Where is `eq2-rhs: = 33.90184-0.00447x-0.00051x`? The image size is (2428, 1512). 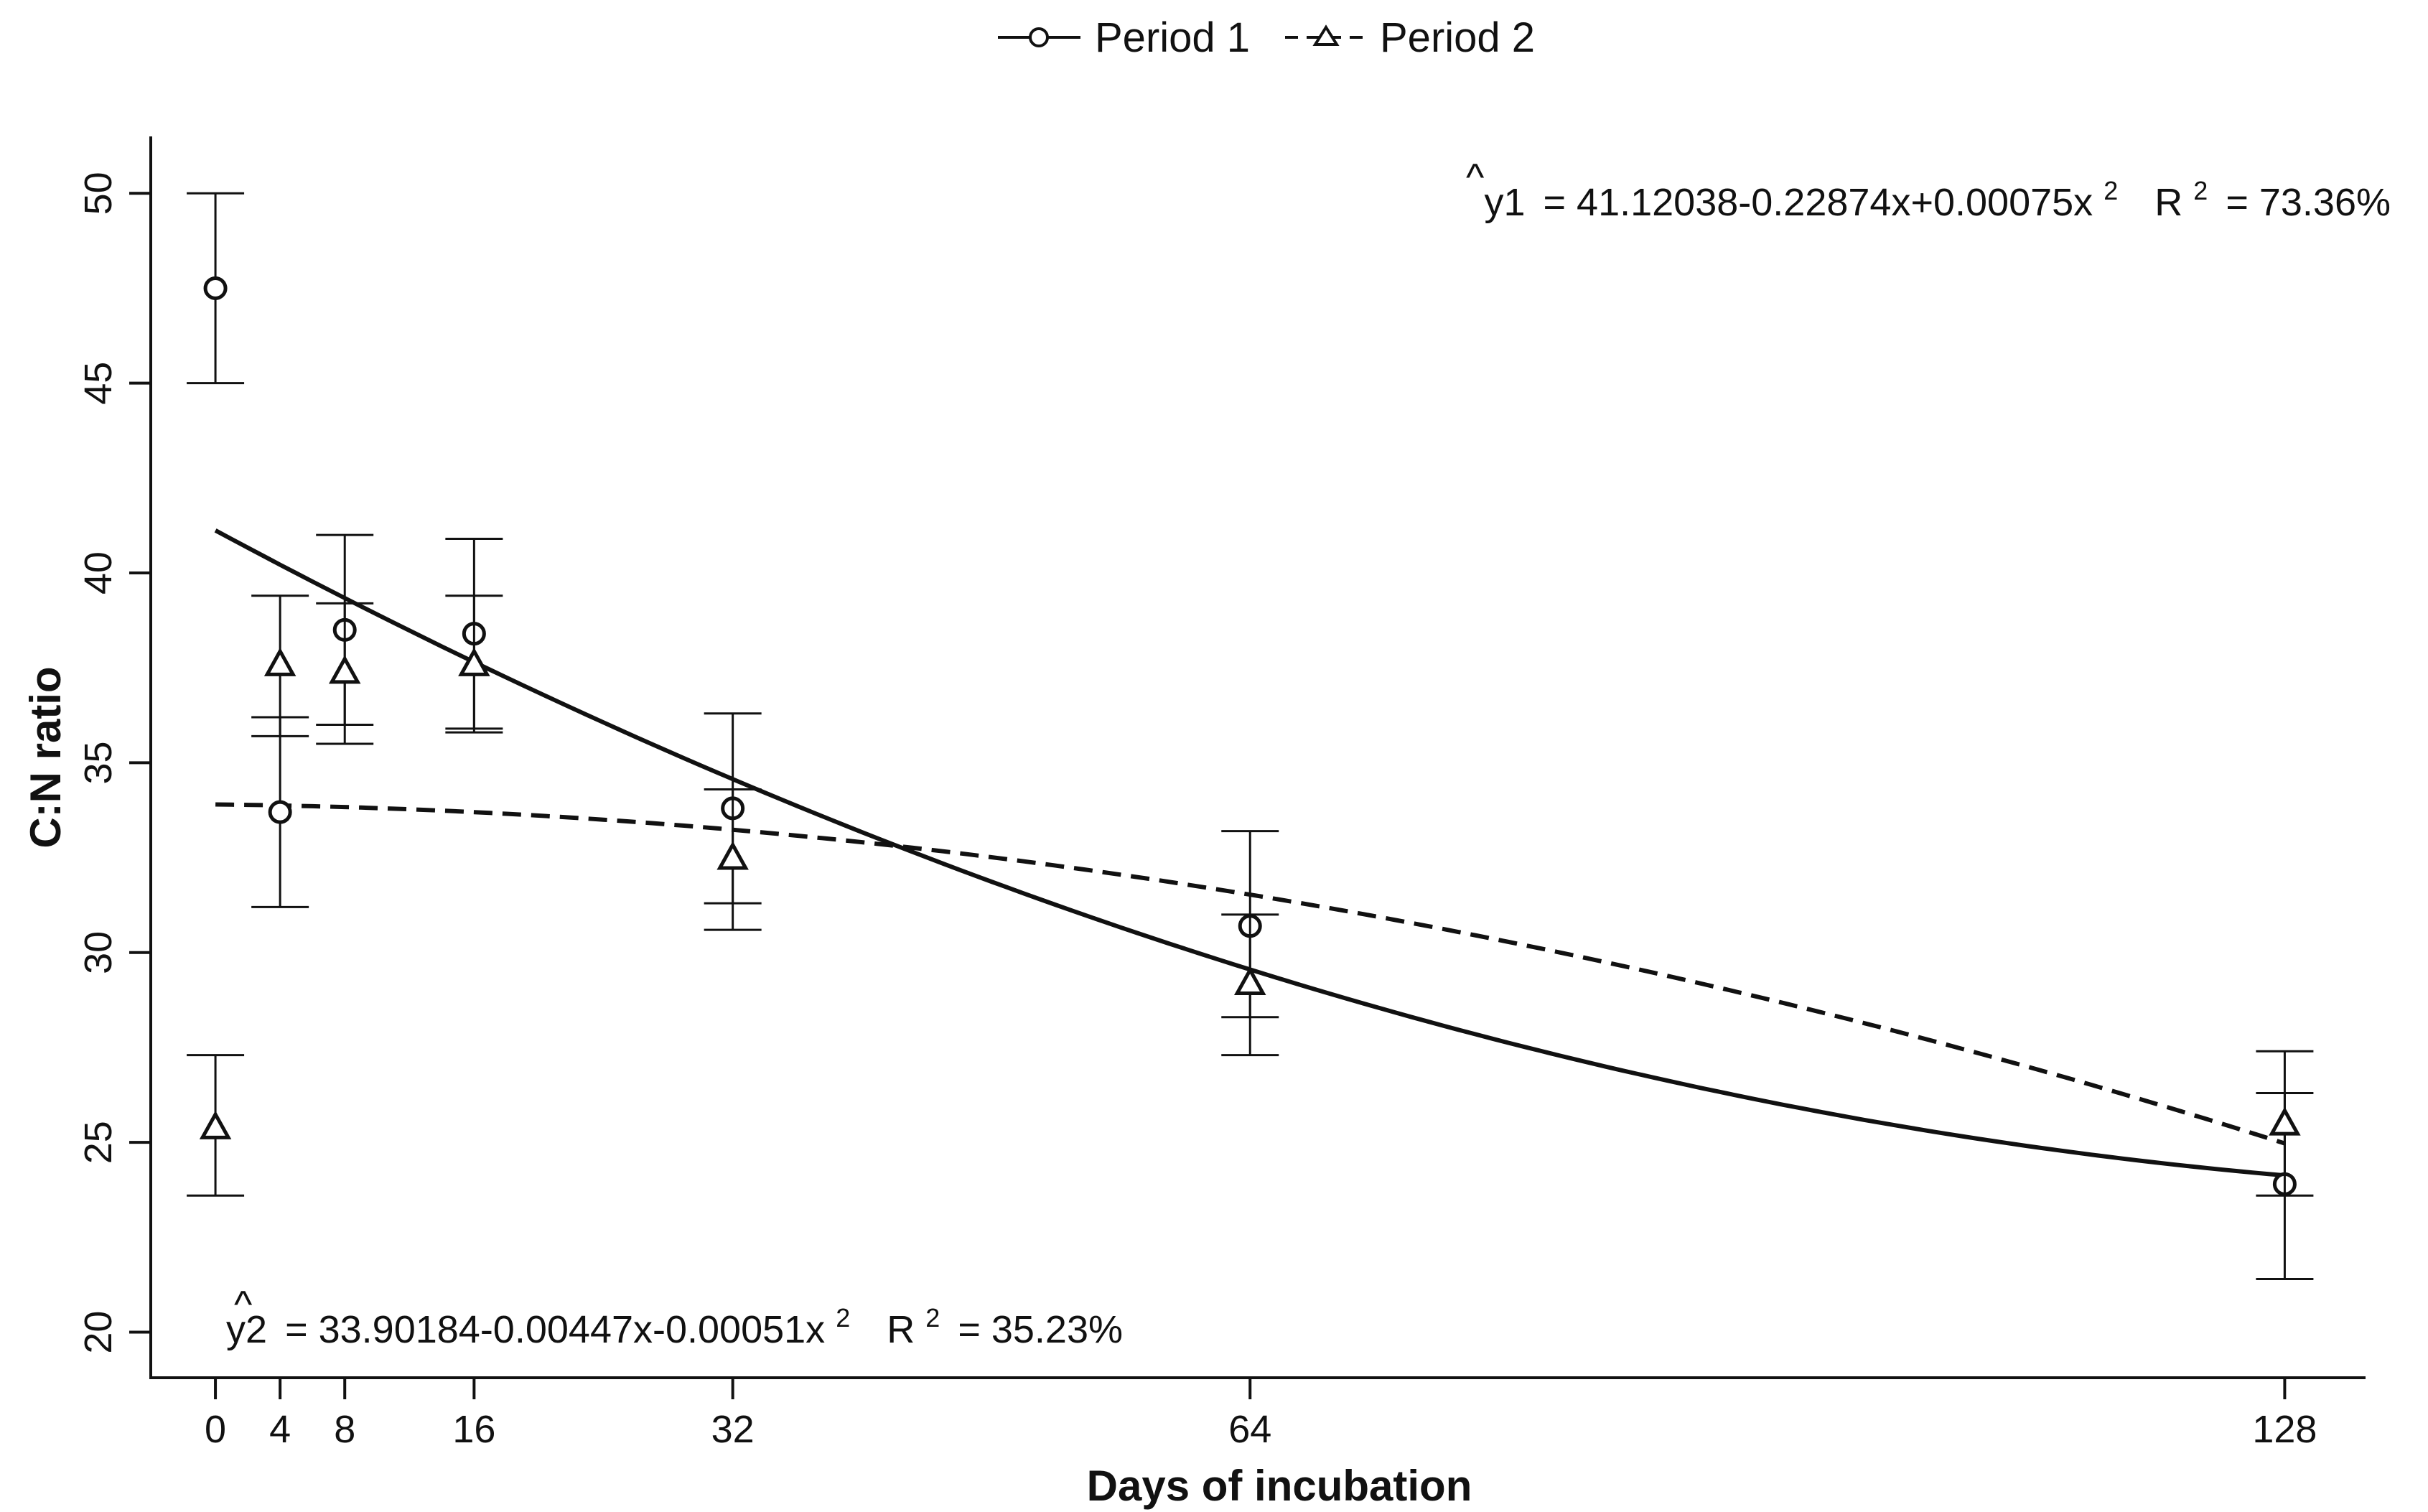 eq2-rhs: = 33.90184-0.00447x-0.00051x is located at coordinates (555, 1329).